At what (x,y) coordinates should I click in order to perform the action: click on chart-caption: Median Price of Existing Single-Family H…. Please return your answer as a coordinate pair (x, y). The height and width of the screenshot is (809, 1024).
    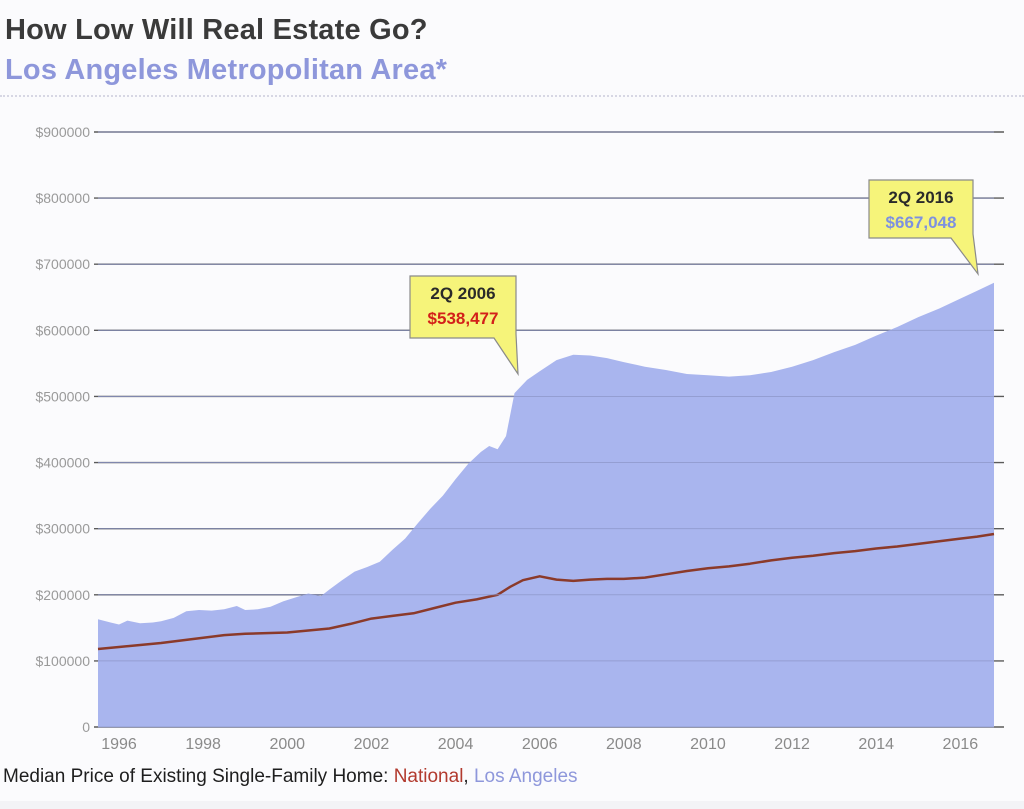
    Looking at the image, I should click on (290, 777).